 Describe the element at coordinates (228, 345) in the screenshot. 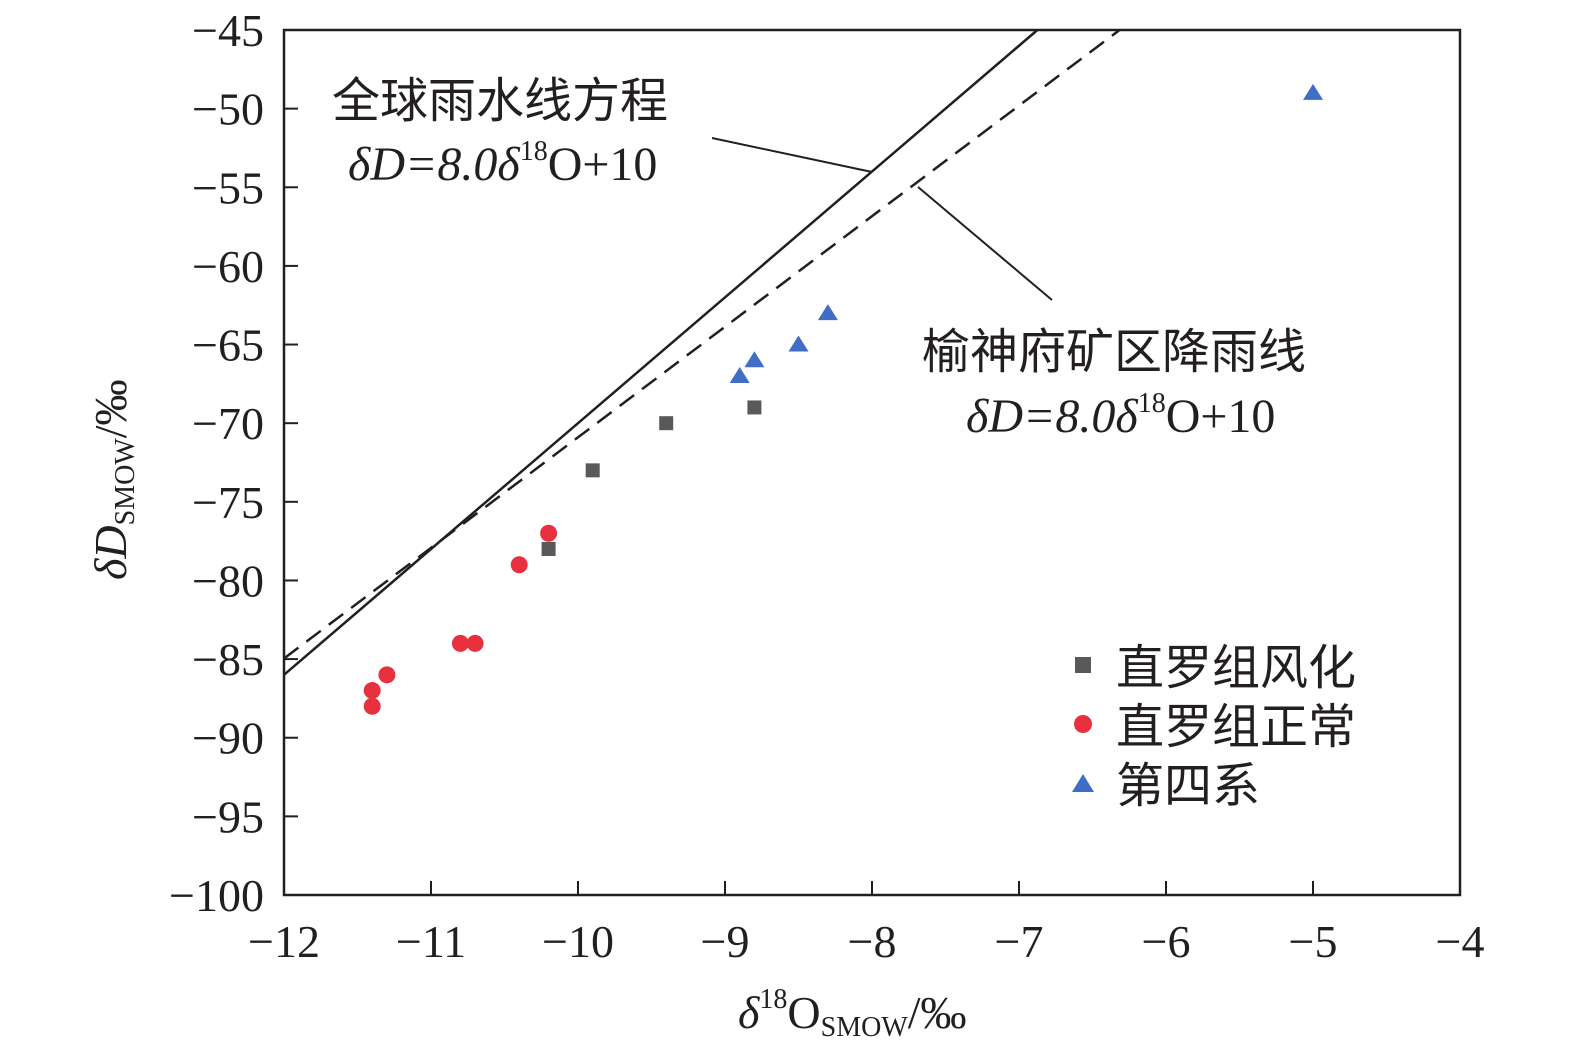

I see `y-tick-label: −65` at that location.